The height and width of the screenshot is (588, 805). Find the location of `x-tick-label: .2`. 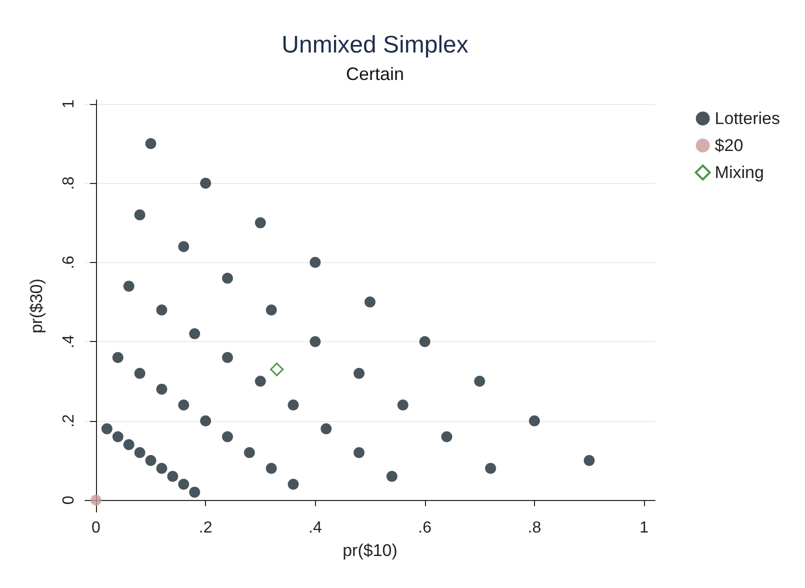

x-tick-label: .2 is located at coordinates (205, 528).